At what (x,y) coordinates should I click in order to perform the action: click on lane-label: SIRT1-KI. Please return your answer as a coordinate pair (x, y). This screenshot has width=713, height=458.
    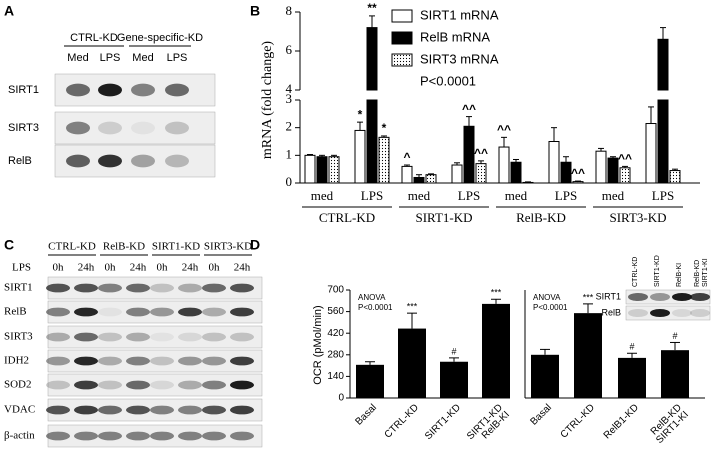
    Looking at the image, I should click on (705, 272).